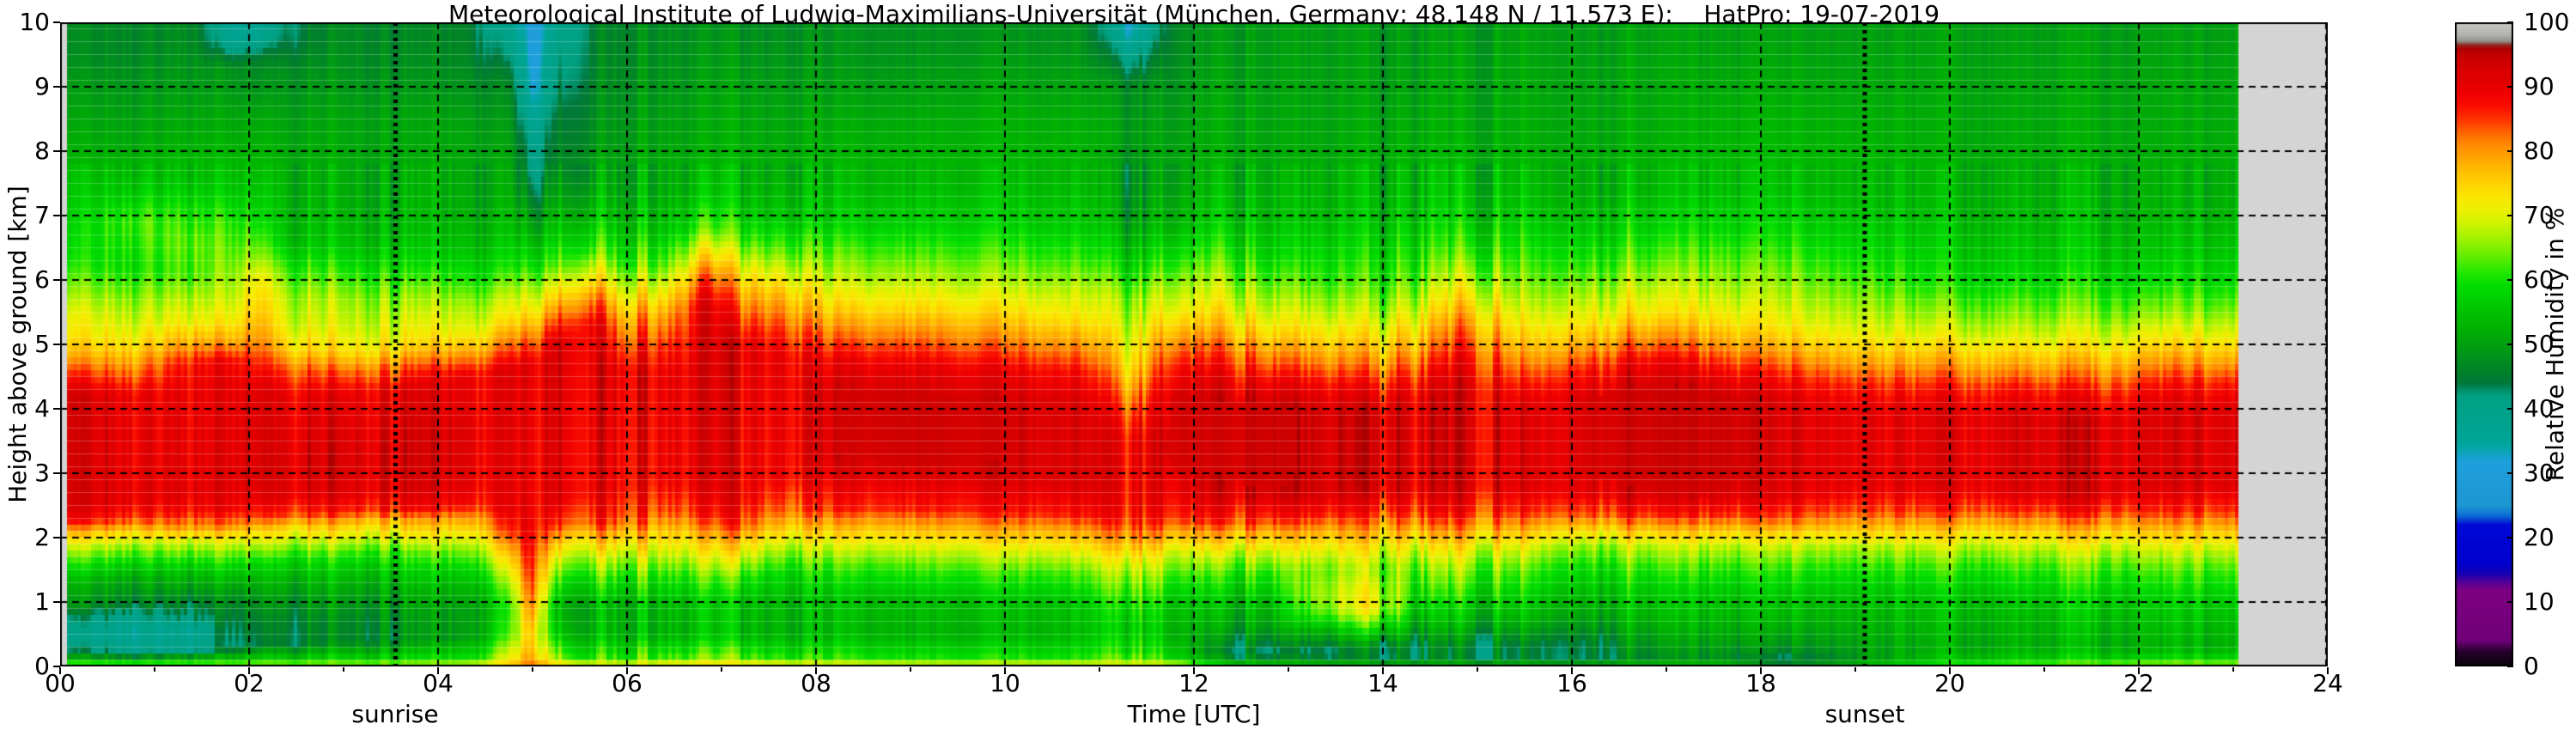 Image resolution: width=2576 pixels, height=730 pixels. I want to click on sunrise-label: sunrise, so click(395, 714).